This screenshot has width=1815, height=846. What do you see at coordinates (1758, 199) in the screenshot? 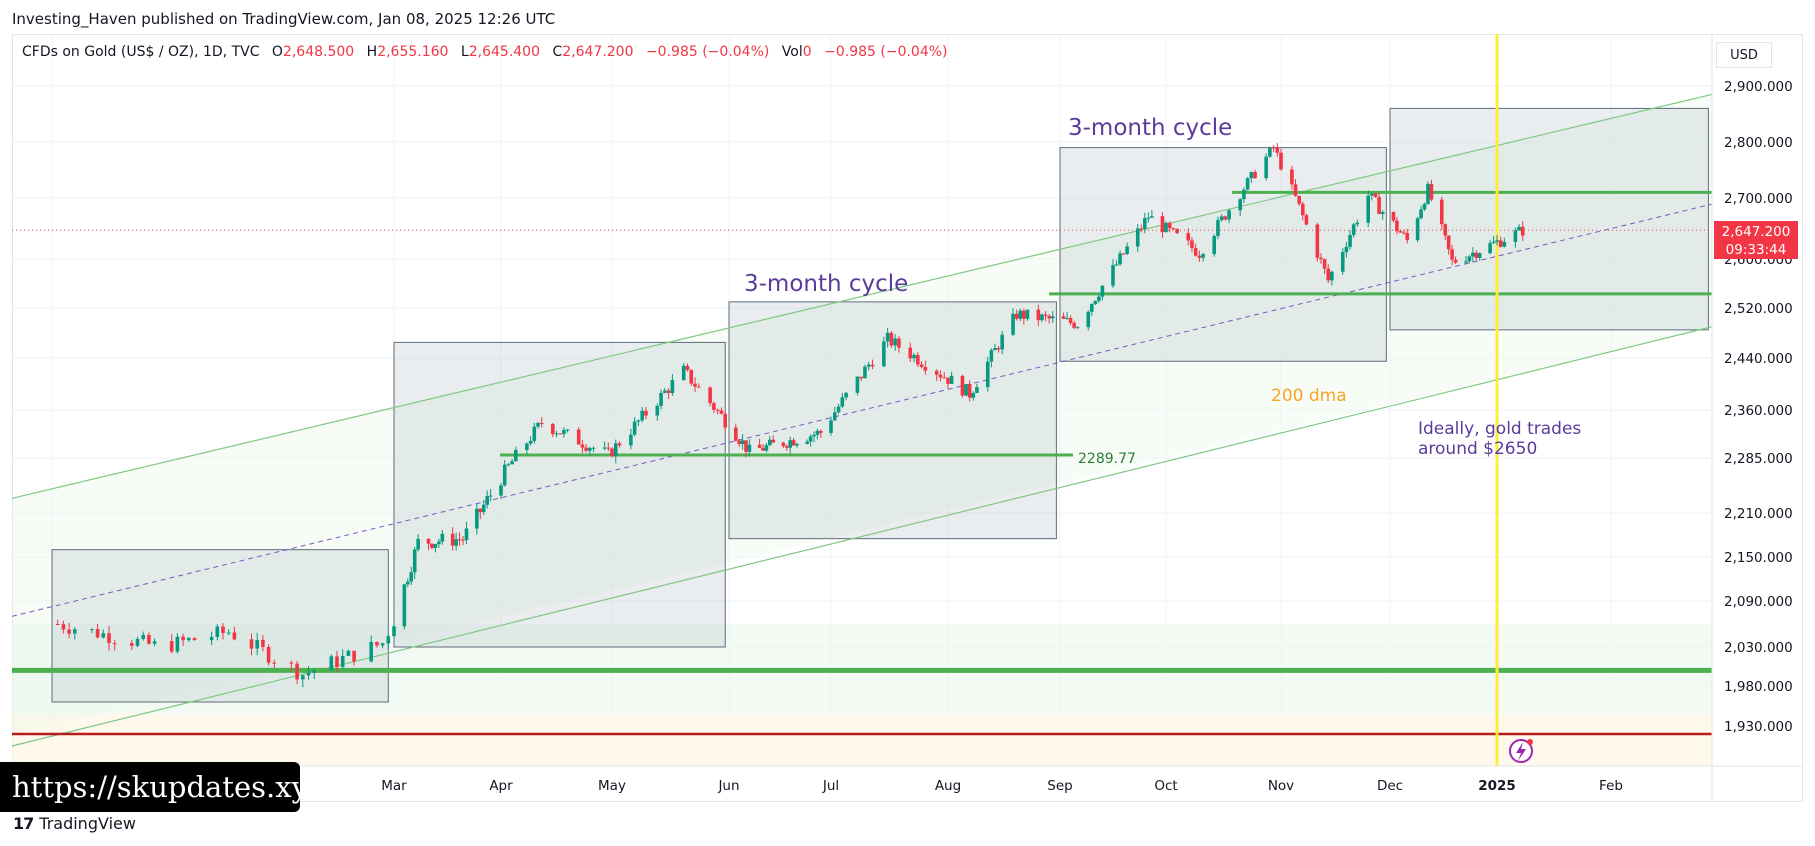
I see `price-tick-label: 2,700.000` at bounding box center [1758, 199].